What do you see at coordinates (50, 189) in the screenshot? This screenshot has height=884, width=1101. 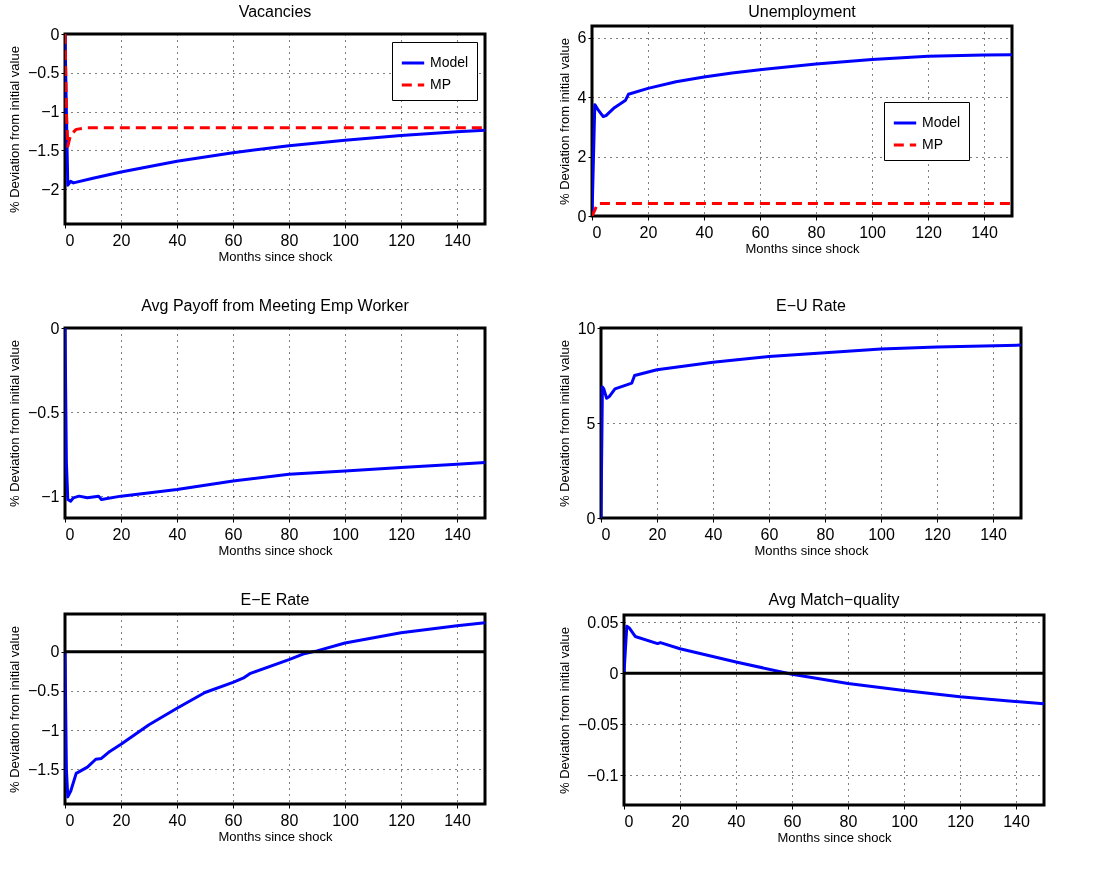 I see `y-tick-label: −2` at bounding box center [50, 189].